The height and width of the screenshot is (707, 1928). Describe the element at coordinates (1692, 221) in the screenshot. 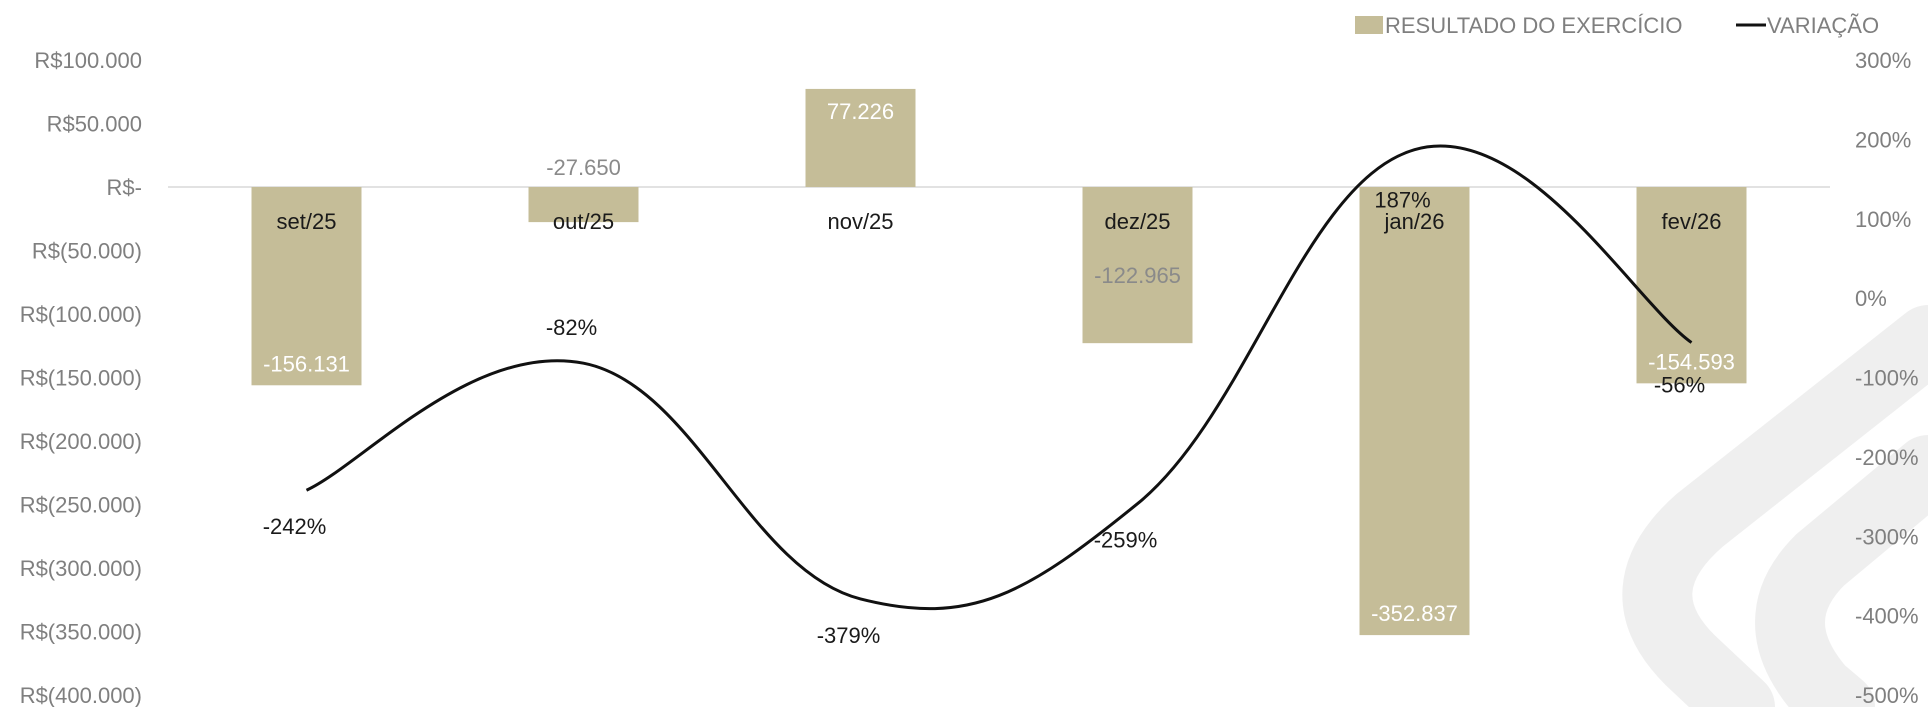

I see `category-label: fev/26` at that location.